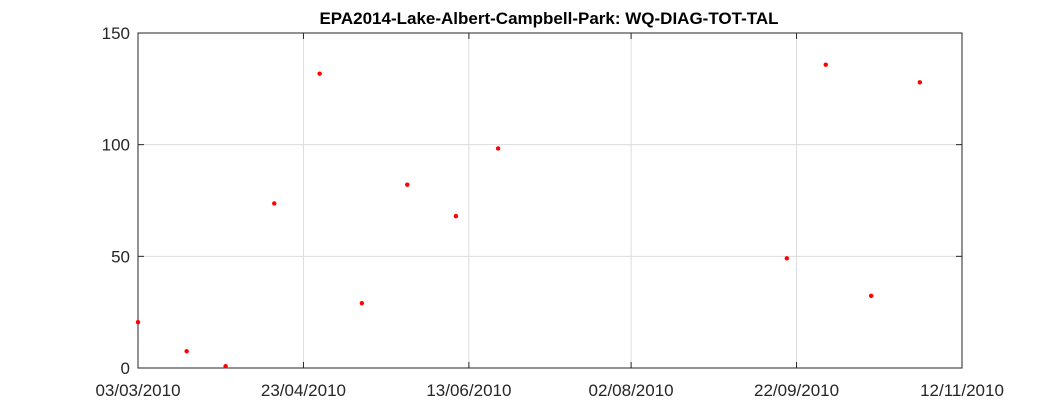 The height and width of the screenshot is (413, 1063). I want to click on y-tick-label: 150, so click(116, 33).